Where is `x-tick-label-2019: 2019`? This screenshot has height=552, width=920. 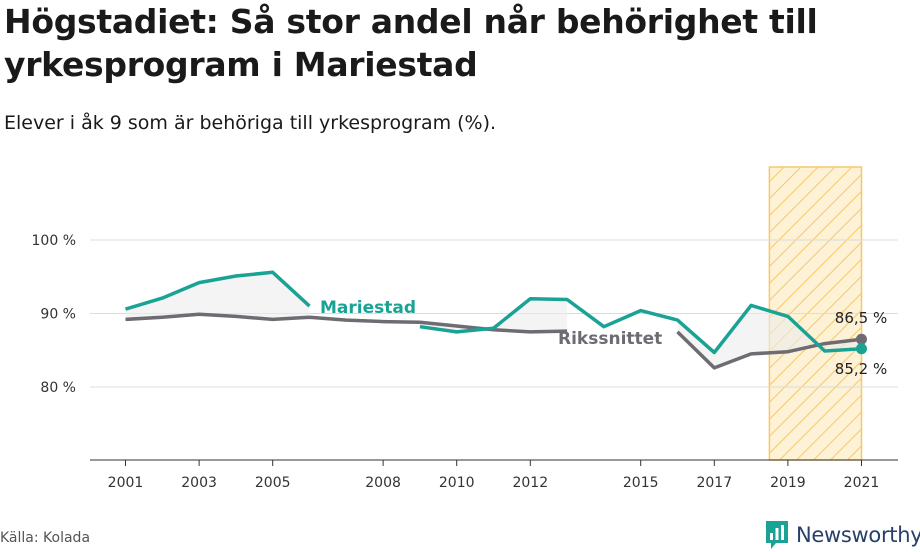 x-tick-label-2019: 2019 is located at coordinates (788, 483).